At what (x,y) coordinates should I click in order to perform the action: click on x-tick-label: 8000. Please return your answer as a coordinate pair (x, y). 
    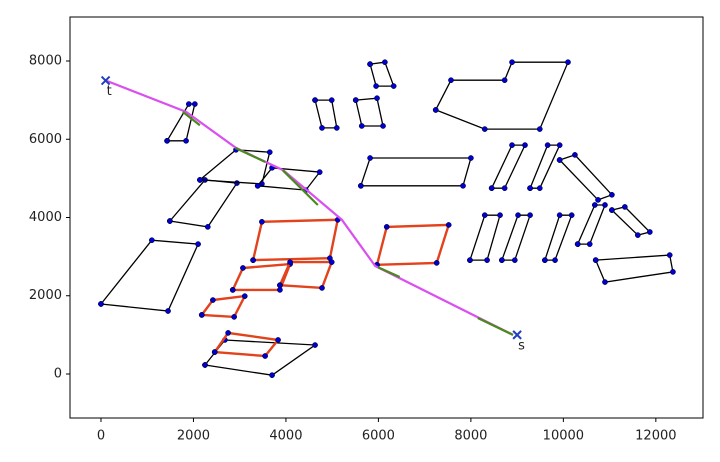
    Looking at the image, I should click on (470, 436).